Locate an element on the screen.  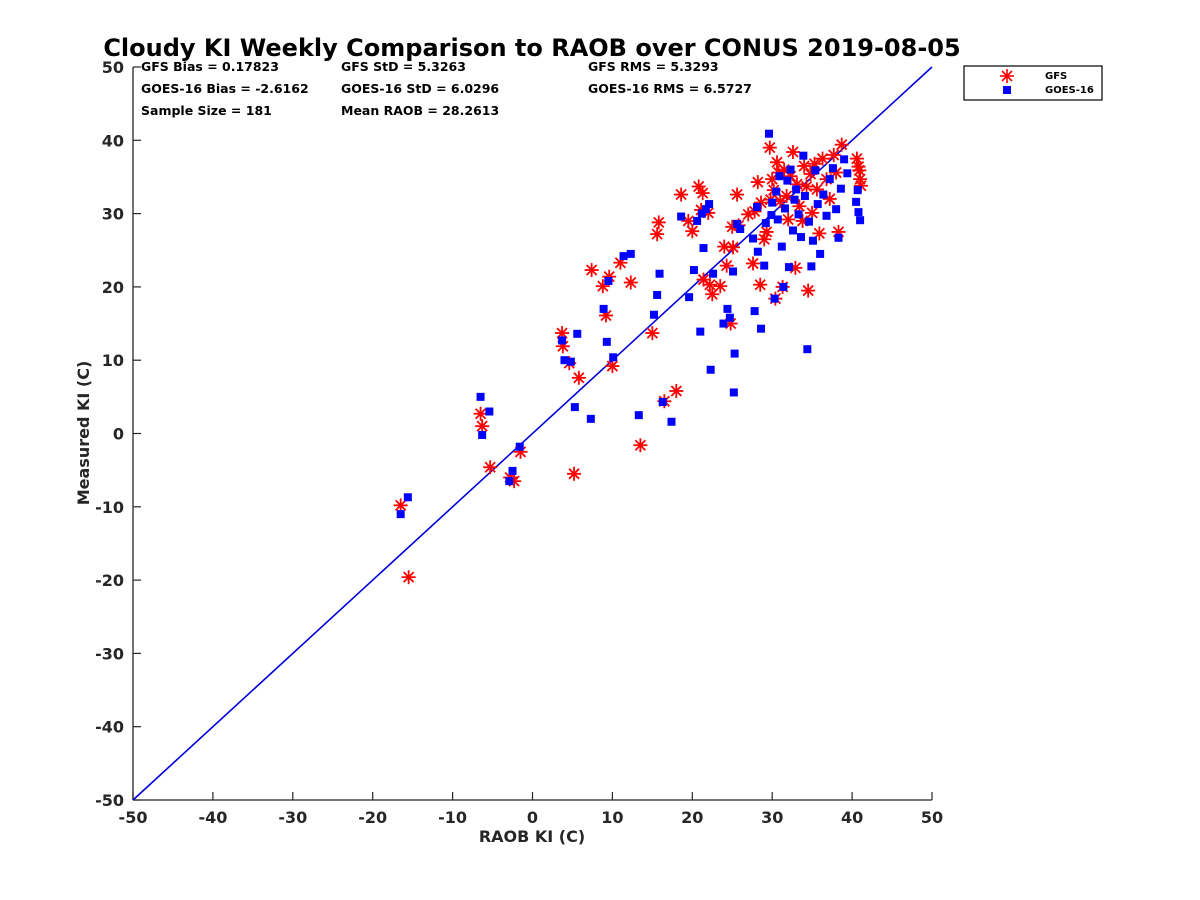
y-tick-label: -40 is located at coordinates (109, 727).